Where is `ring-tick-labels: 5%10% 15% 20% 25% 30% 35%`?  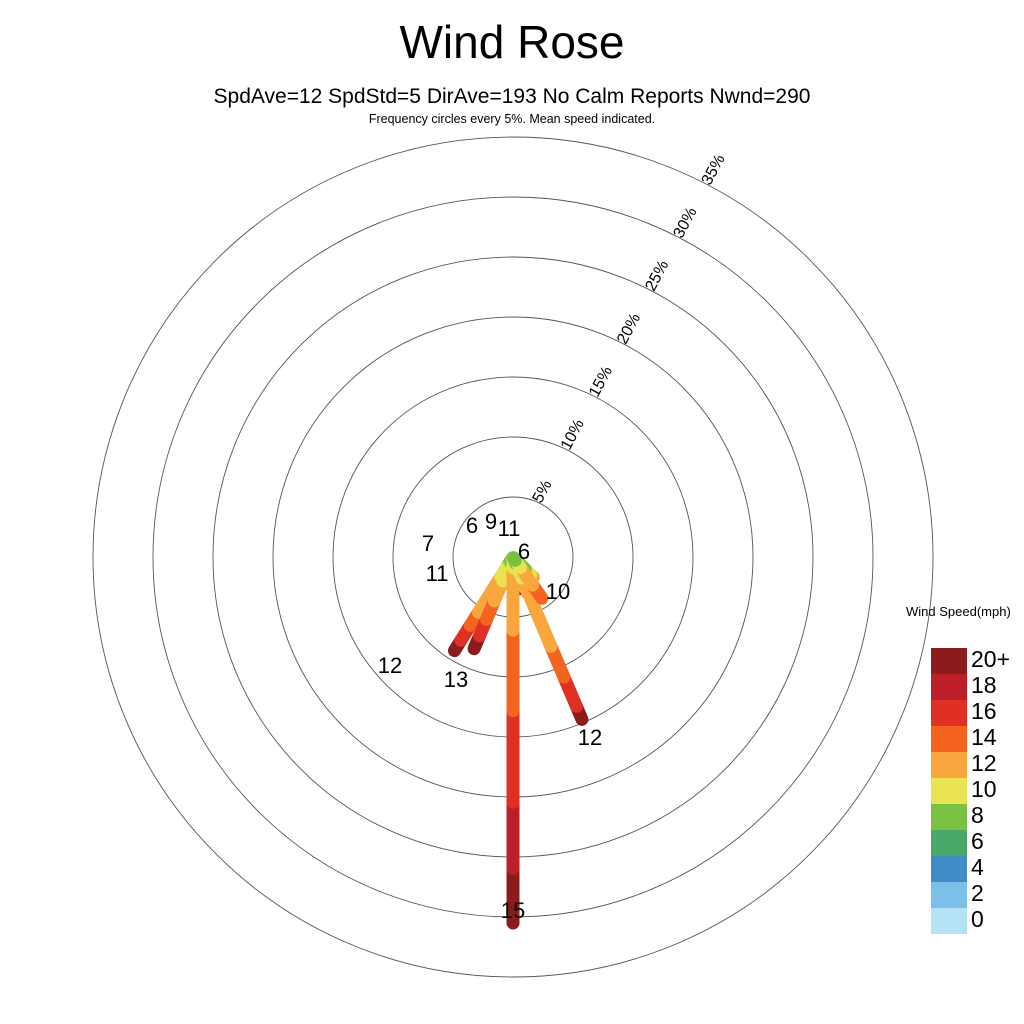 ring-tick-labels: 5%10% 15% 20% 25% 30% 35% is located at coordinates (629, 329).